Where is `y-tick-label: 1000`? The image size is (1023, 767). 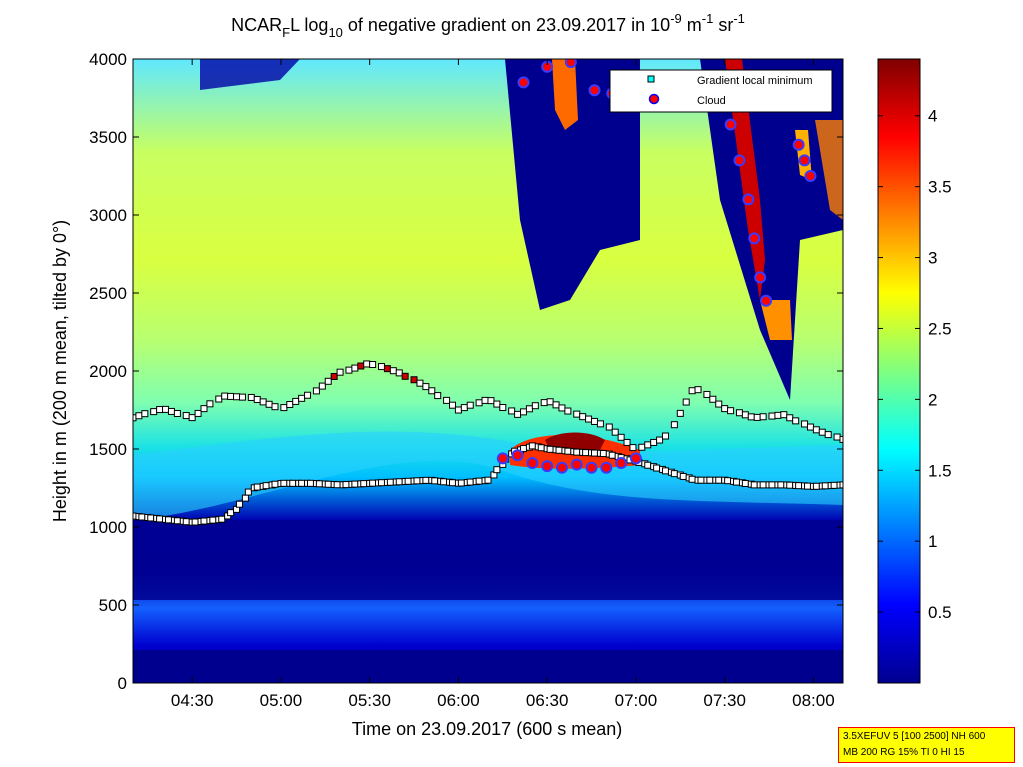 y-tick-label: 1000 is located at coordinates (108, 527).